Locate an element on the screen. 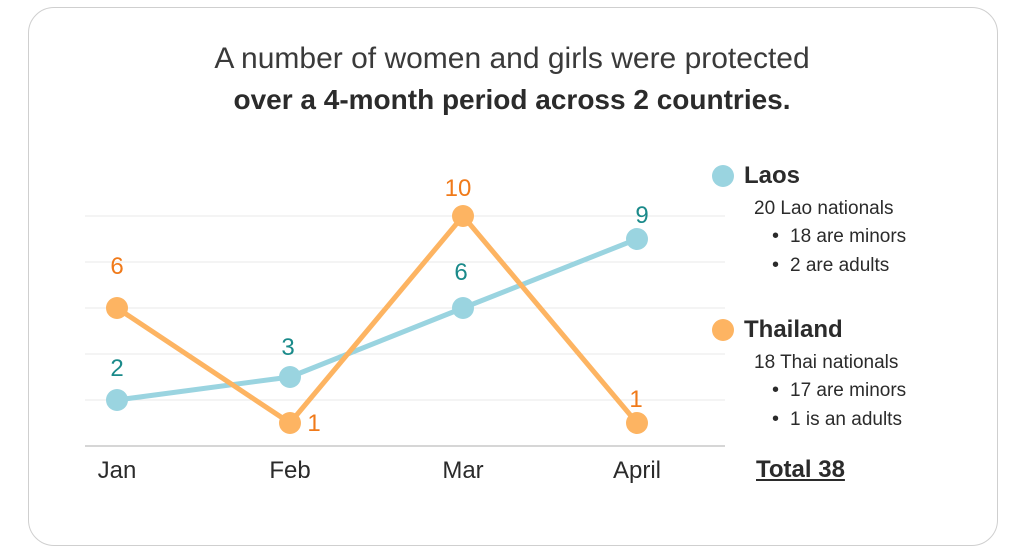 The height and width of the screenshot is (554, 1024). legend-thailand-list: 17 are minors 1 is an adults is located at coordinates (887, 405).